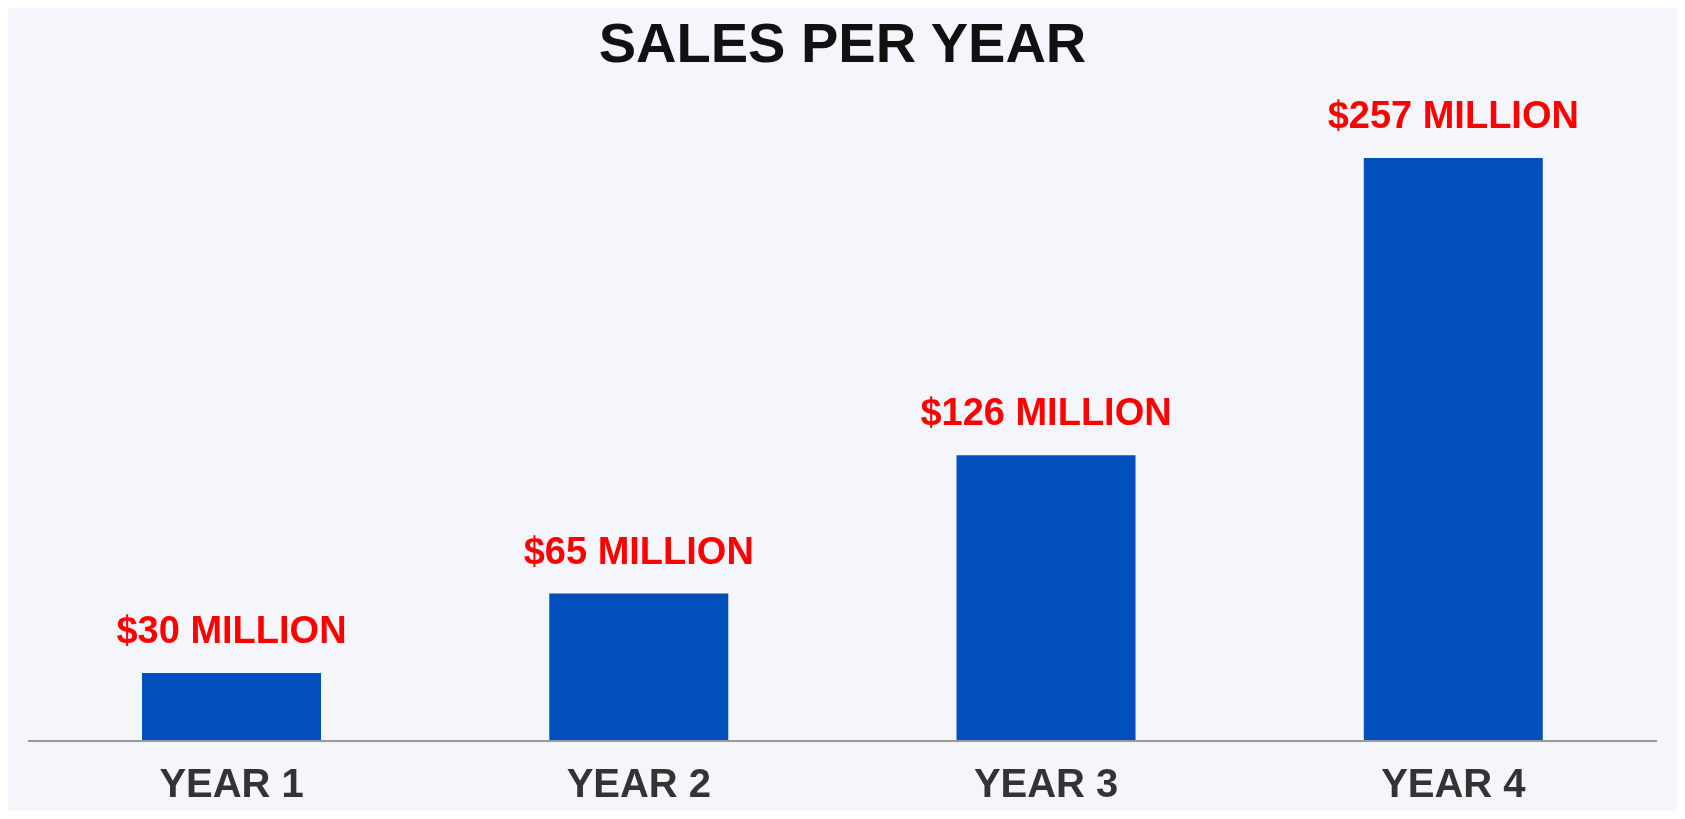  Describe the element at coordinates (1046, 783) in the screenshot. I see `x-tick-label: YEAR 3` at that location.